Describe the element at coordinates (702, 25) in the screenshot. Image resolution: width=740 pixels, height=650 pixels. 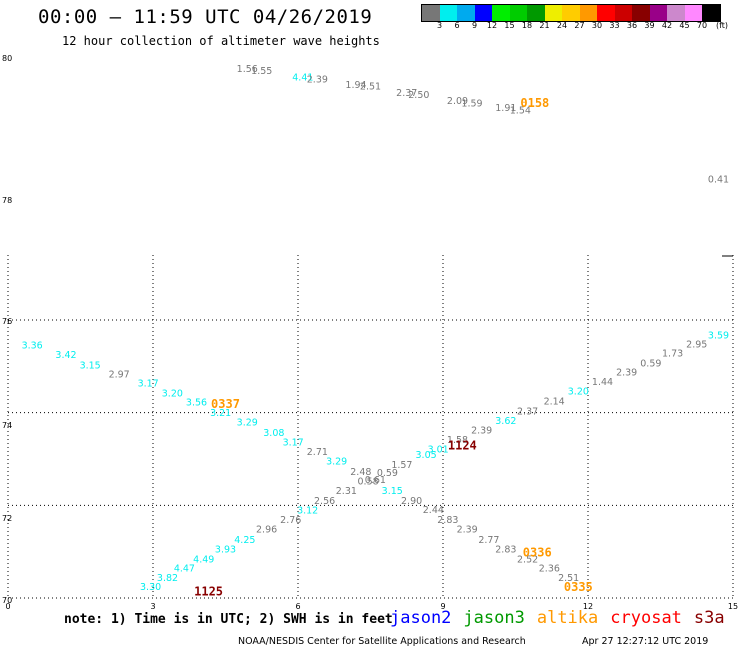
I see `colorbar-label: 70` at that location.